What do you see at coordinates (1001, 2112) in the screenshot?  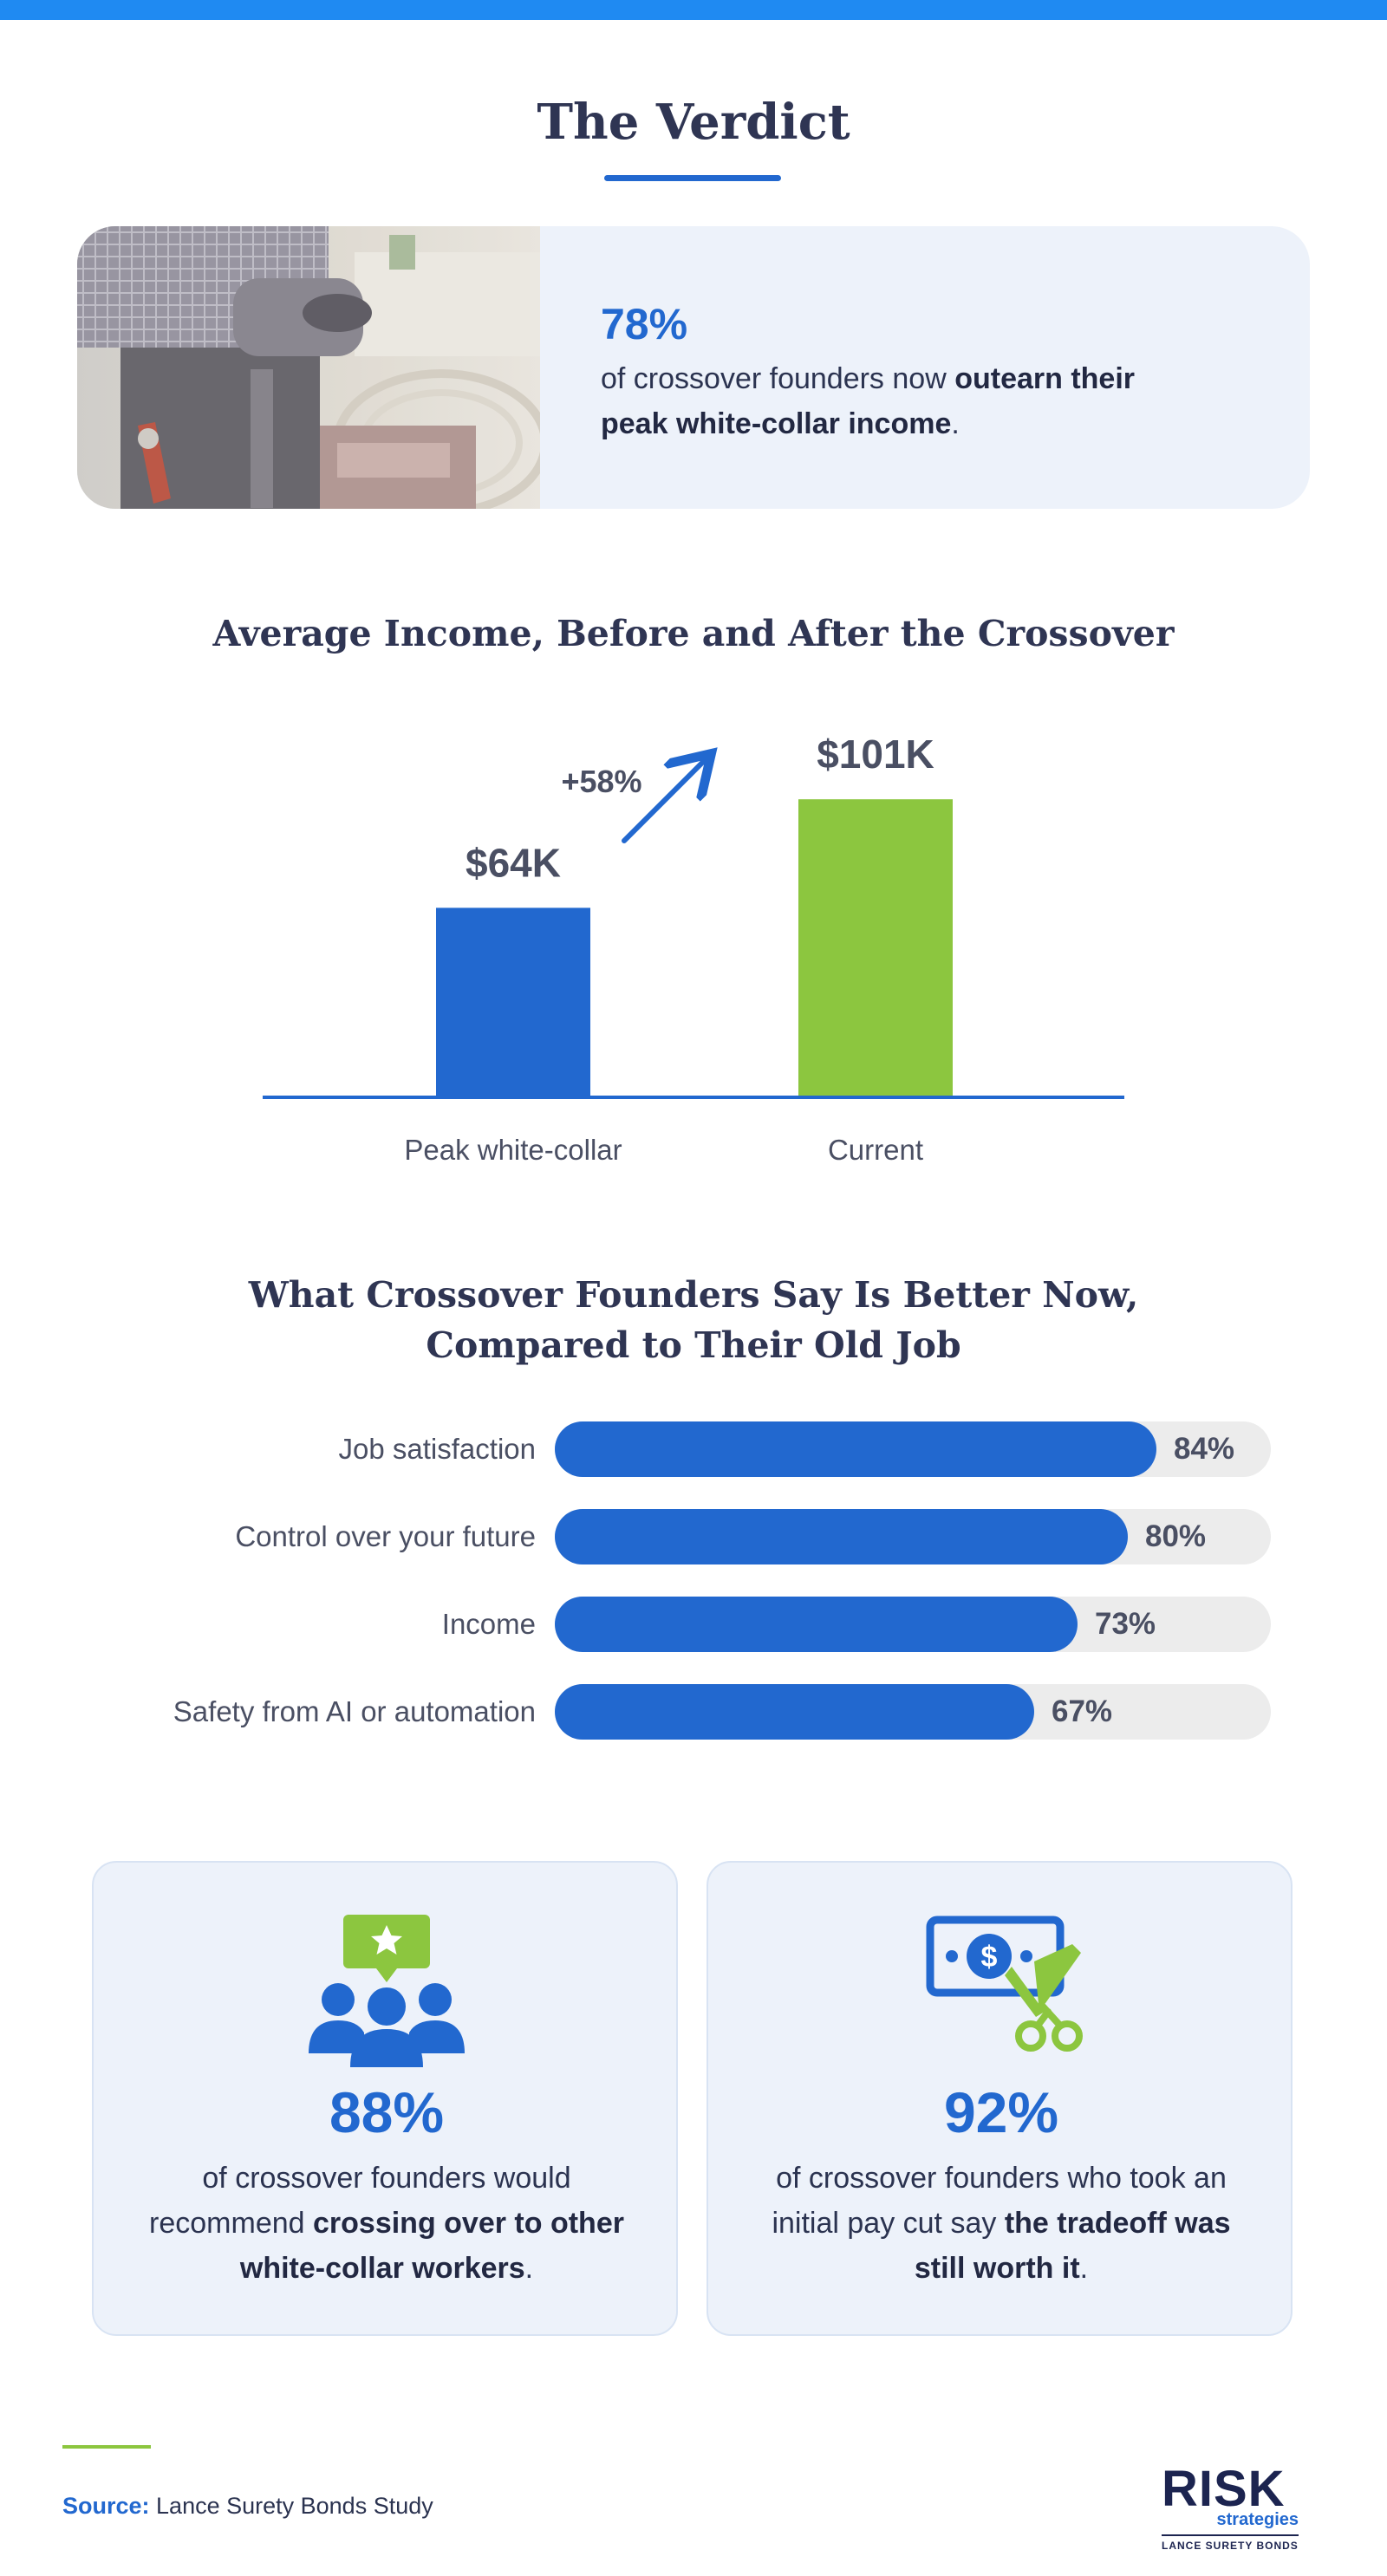 I see `pay-cut-stat-value: 92%` at bounding box center [1001, 2112].